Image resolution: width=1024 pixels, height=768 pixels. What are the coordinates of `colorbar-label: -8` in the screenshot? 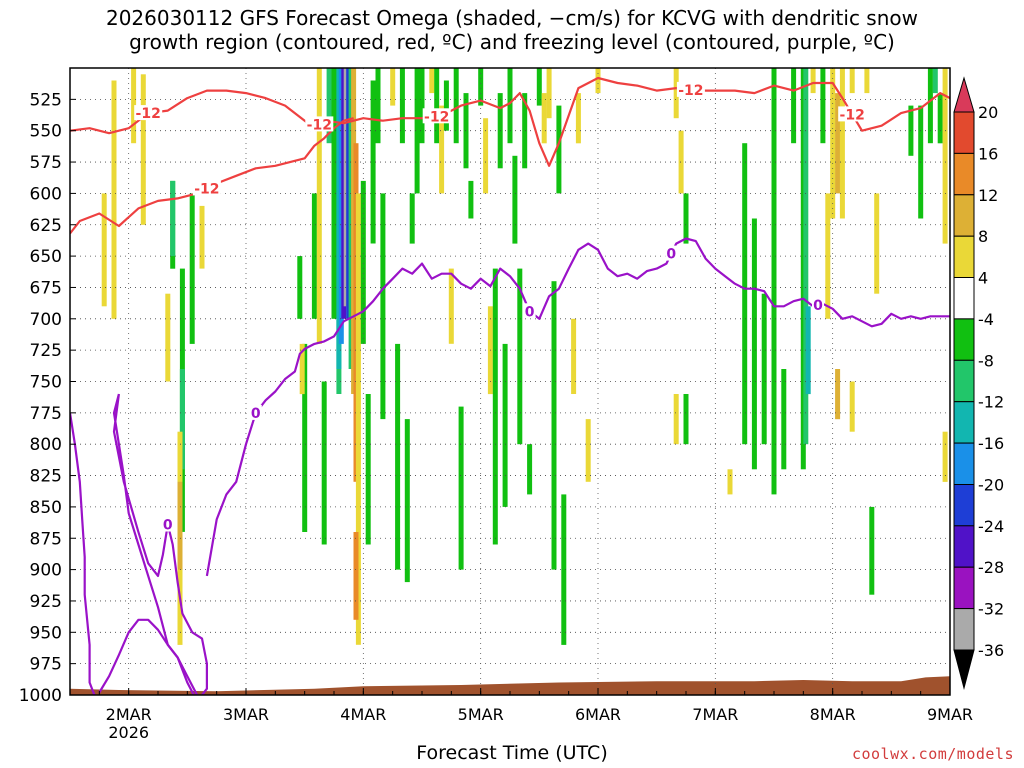 It's located at (986, 360).